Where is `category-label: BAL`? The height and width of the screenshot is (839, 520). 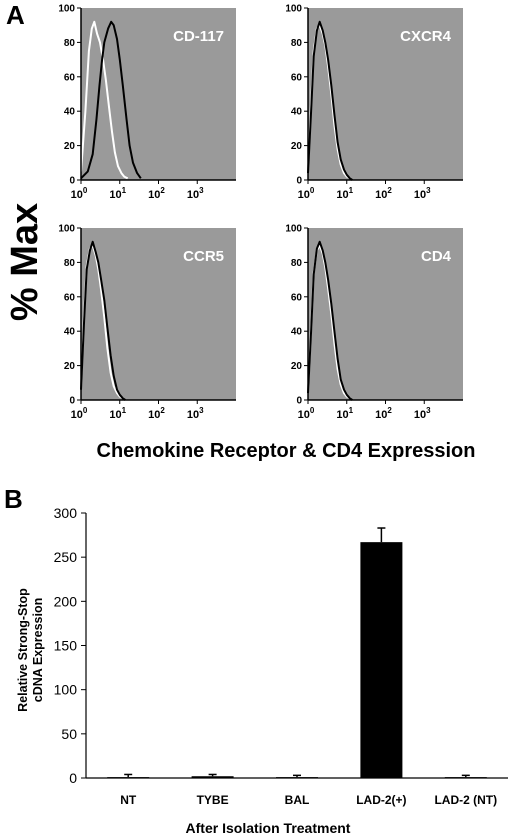
category-label: BAL is located at coordinates (297, 800).